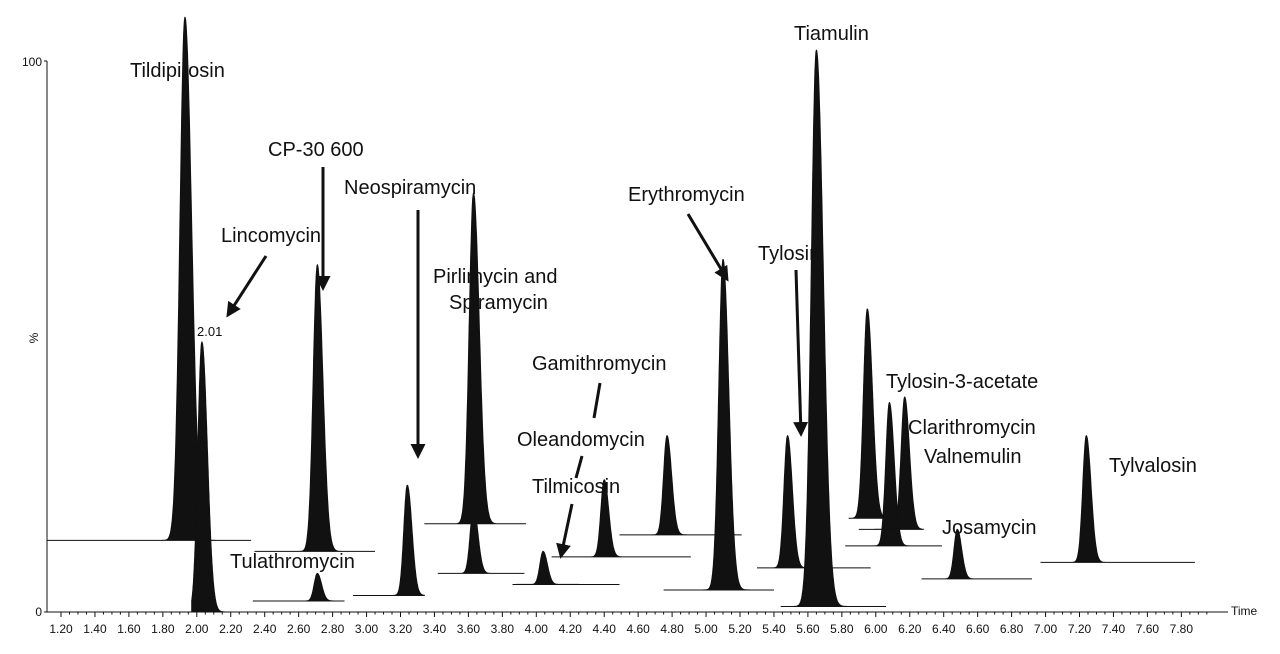 Image resolution: width=1280 pixels, height=654 pixels. What do you see at coordinates (605, 629) in the screenshot?
I see `x-tick-label: 4.40` at bounding box center [605, 629].